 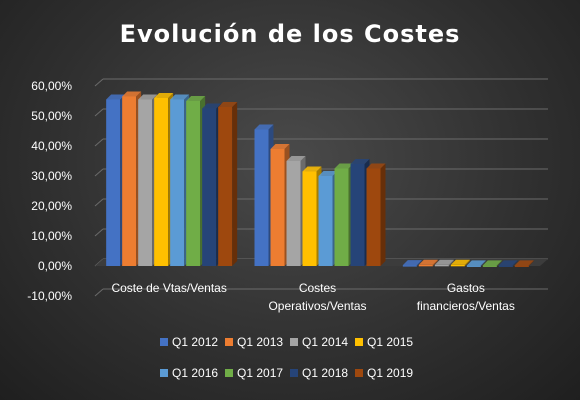 What do you see at coordinates (390, 373) in the screenshot?
I see `legend-label: Q1 2019` at bounding box center [390, 373].